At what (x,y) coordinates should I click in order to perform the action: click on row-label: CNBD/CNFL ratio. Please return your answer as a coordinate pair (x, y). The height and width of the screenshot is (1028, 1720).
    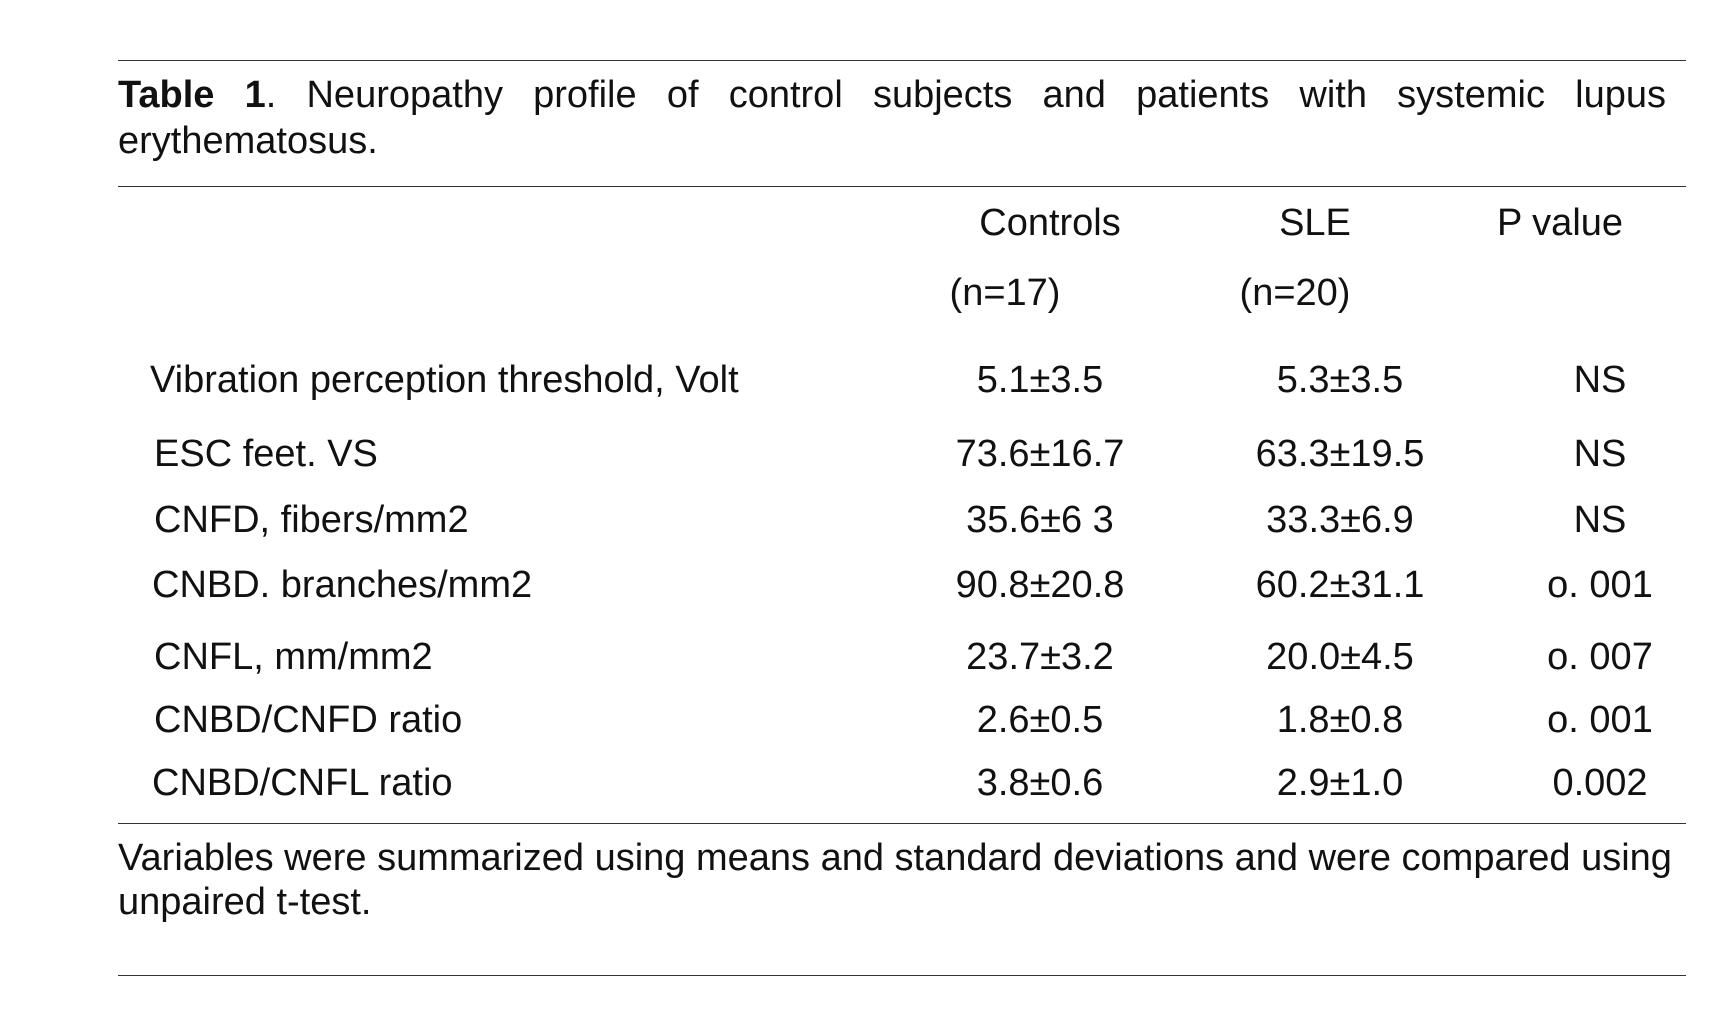
    Looking at the image, I should click on (302, 783).